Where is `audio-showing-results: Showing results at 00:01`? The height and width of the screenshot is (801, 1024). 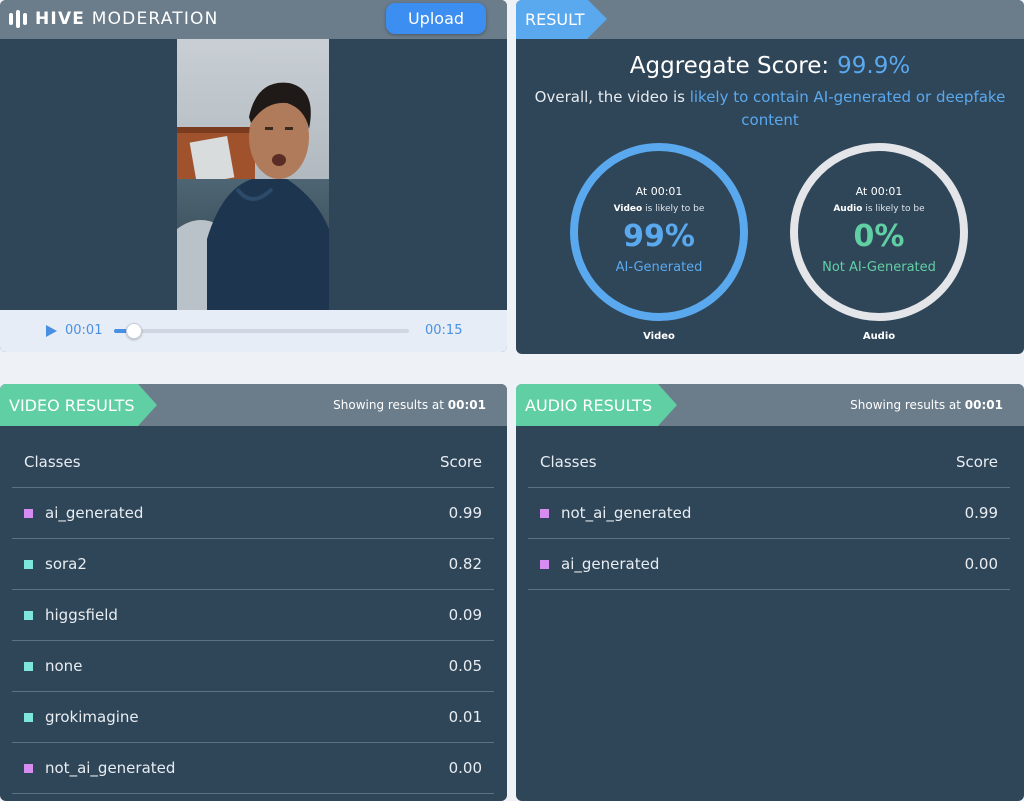 audio-showing-results: Showing results at 00:01 is located at coordinates (926, 405).